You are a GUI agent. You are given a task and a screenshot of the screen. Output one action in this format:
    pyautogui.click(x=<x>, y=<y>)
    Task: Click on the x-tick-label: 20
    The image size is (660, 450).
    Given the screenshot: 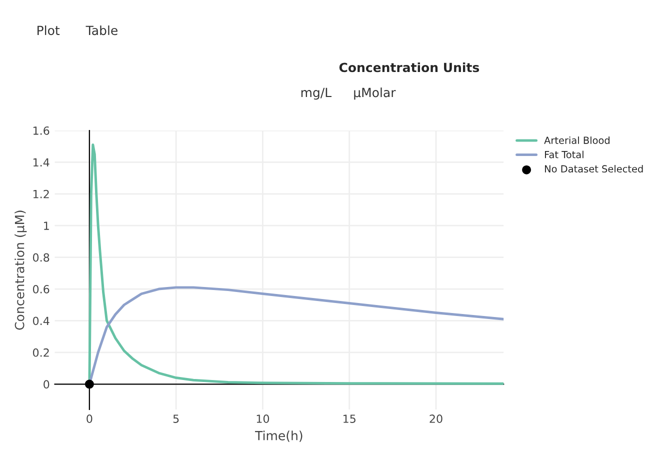 What is the action you would take?
    pyautogui.click(x=436, y=418)
    